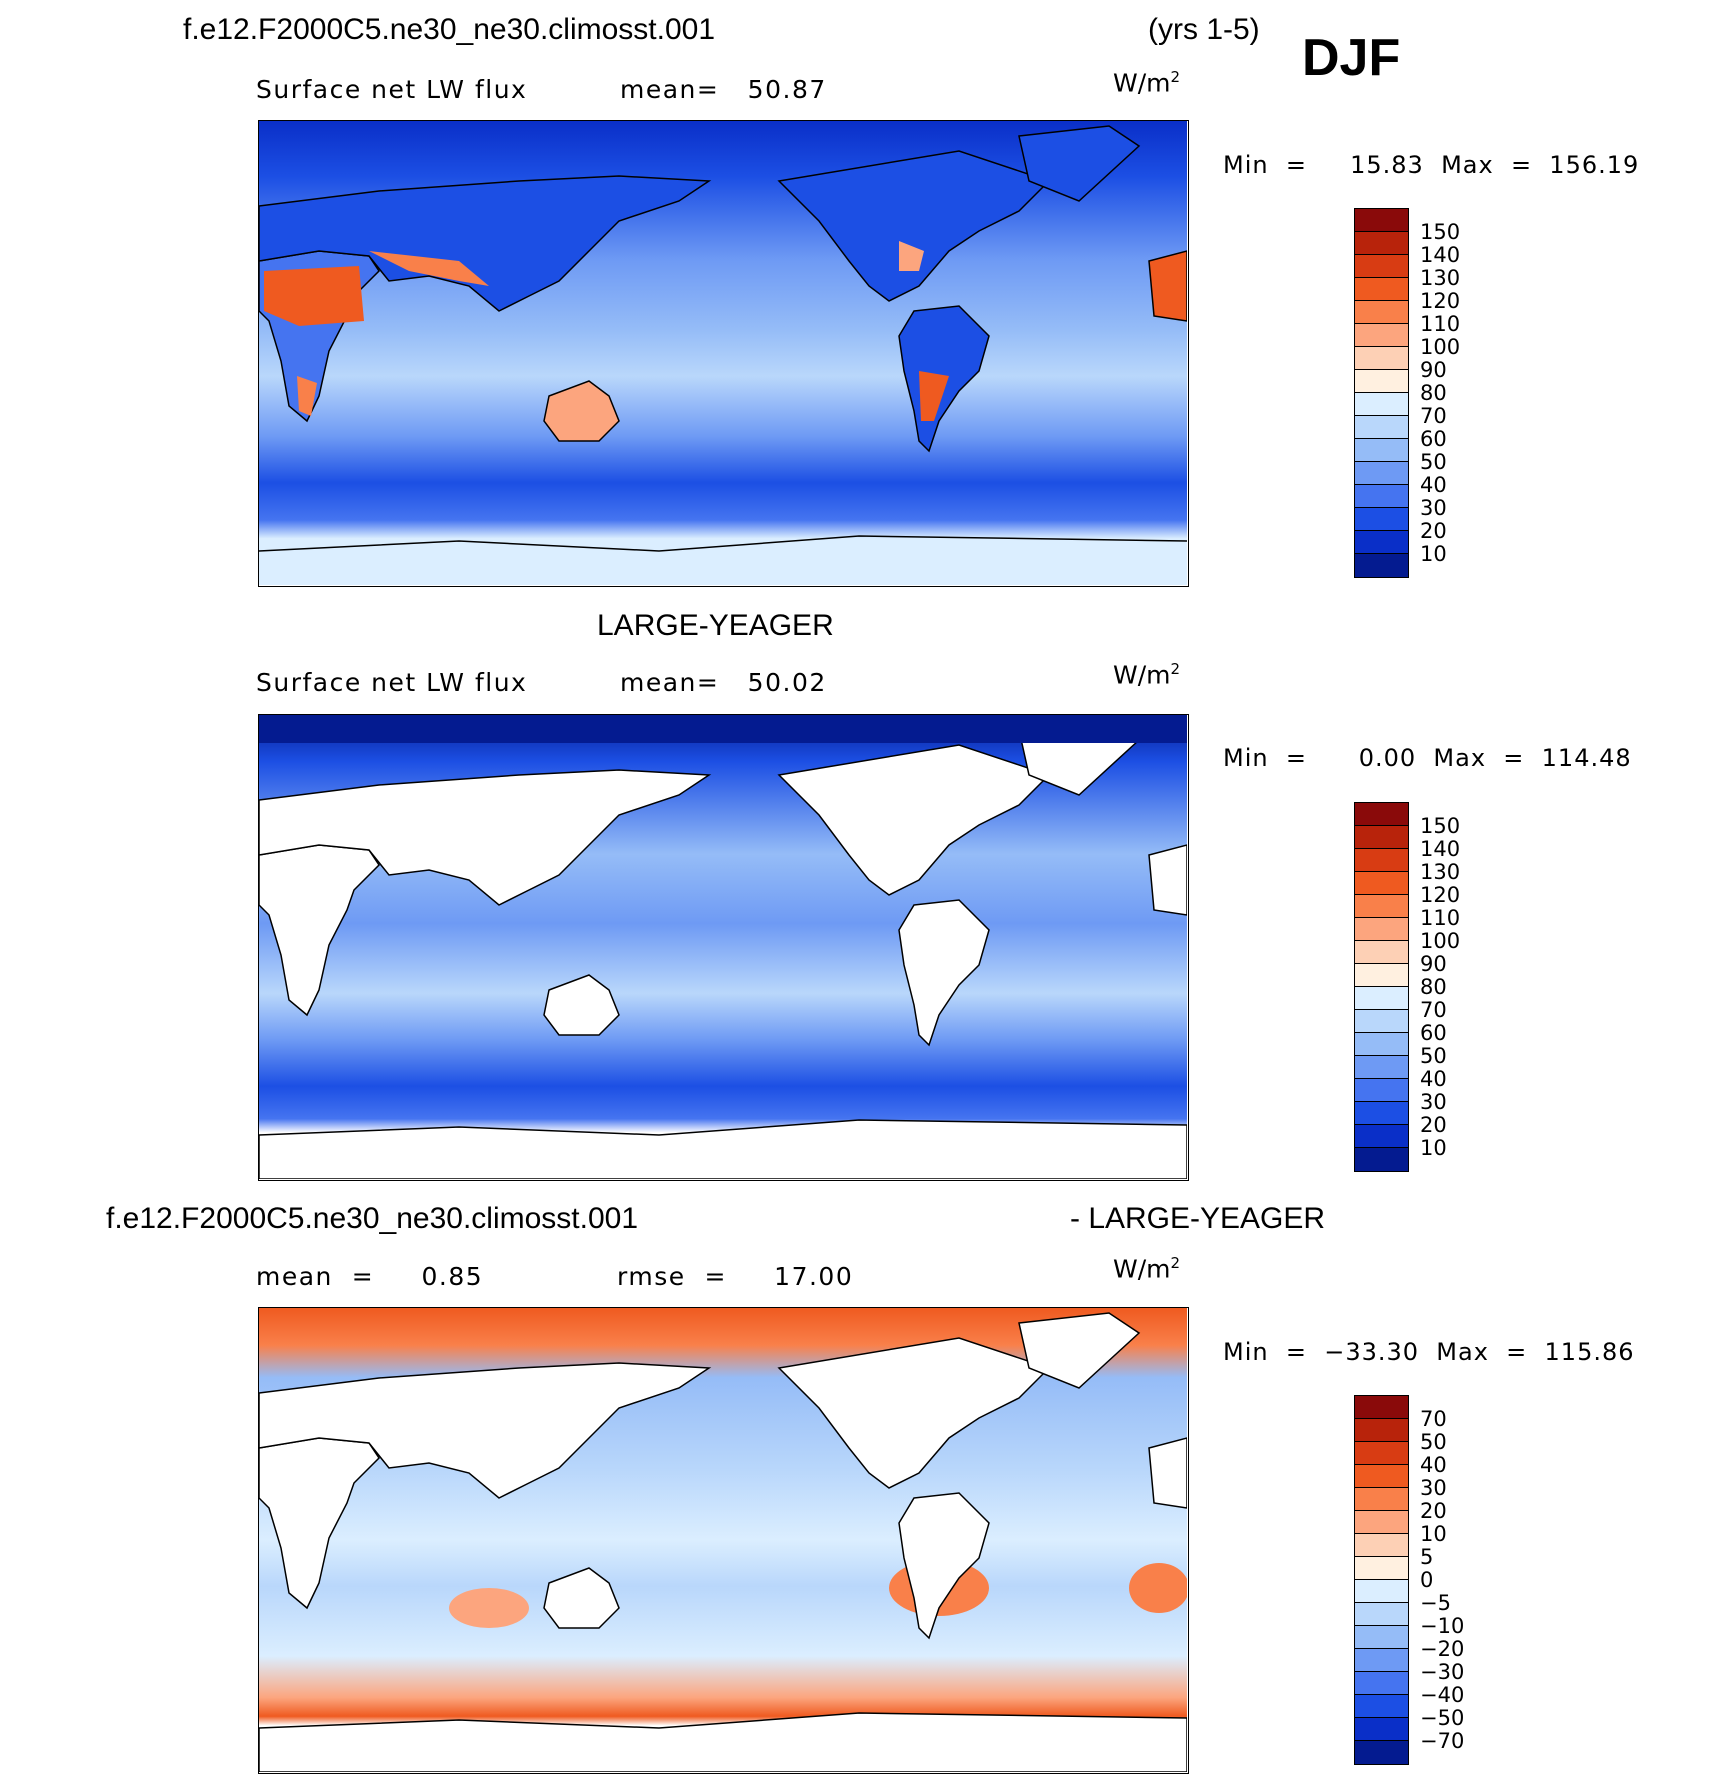 This screenshot has height=1791, width=1710. What do you see at coordinates (1204, 29) in the screenshot?
I see `years-label: (yrs 1-5)` at bounding box center [1204, 29].